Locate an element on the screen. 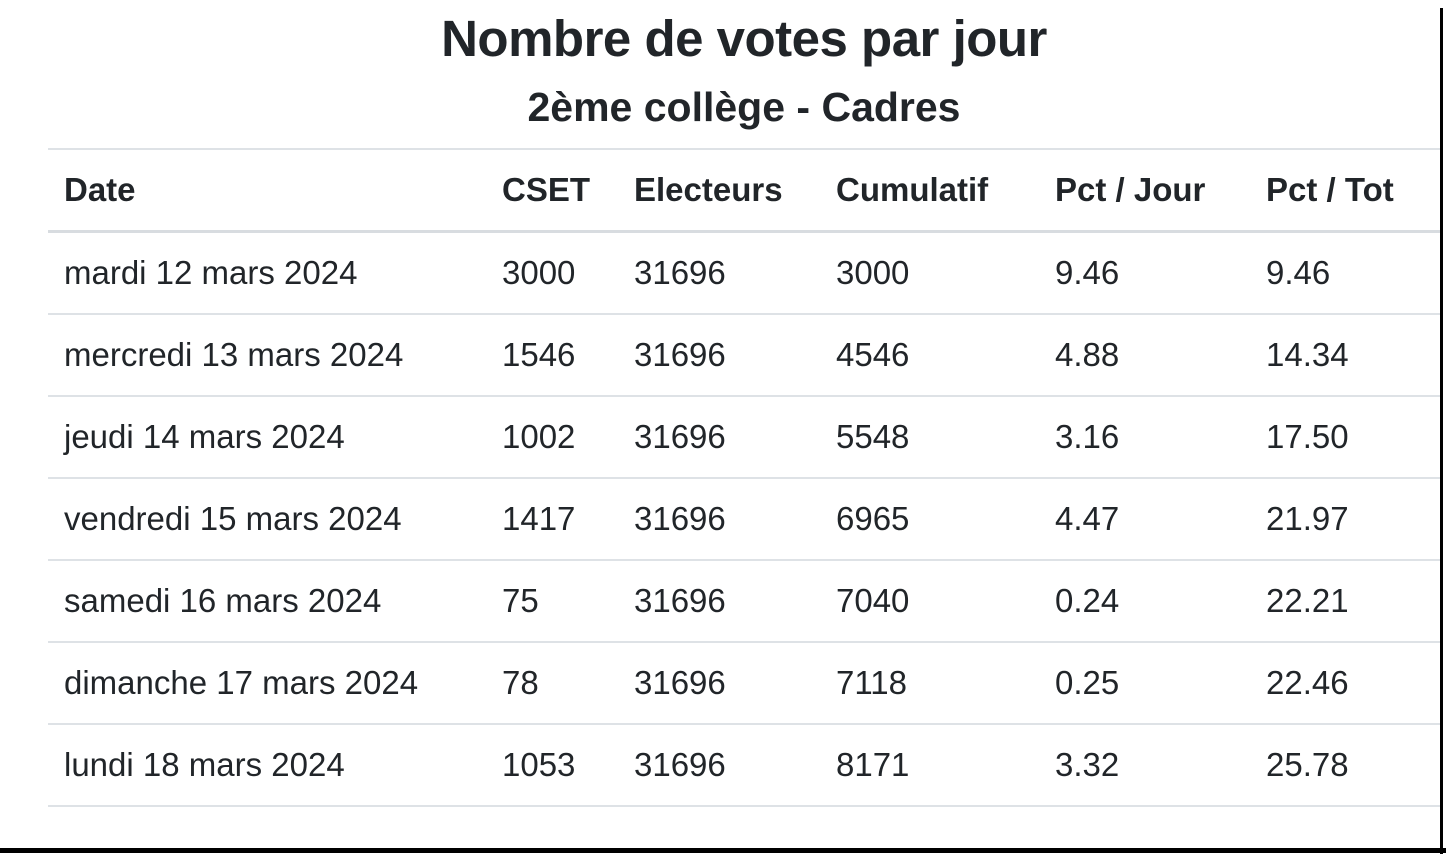 Image resolution: width=1446 pixels, height=854 pixels. table-cell: mercredi 13 mars 2024 is located at coordinates (267, 355).